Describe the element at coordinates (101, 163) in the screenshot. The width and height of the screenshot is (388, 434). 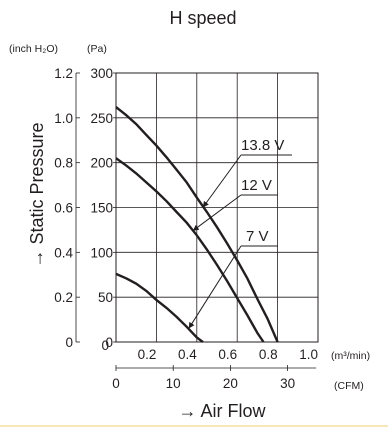
I see `y-pa-tick-label: 200` at that location.